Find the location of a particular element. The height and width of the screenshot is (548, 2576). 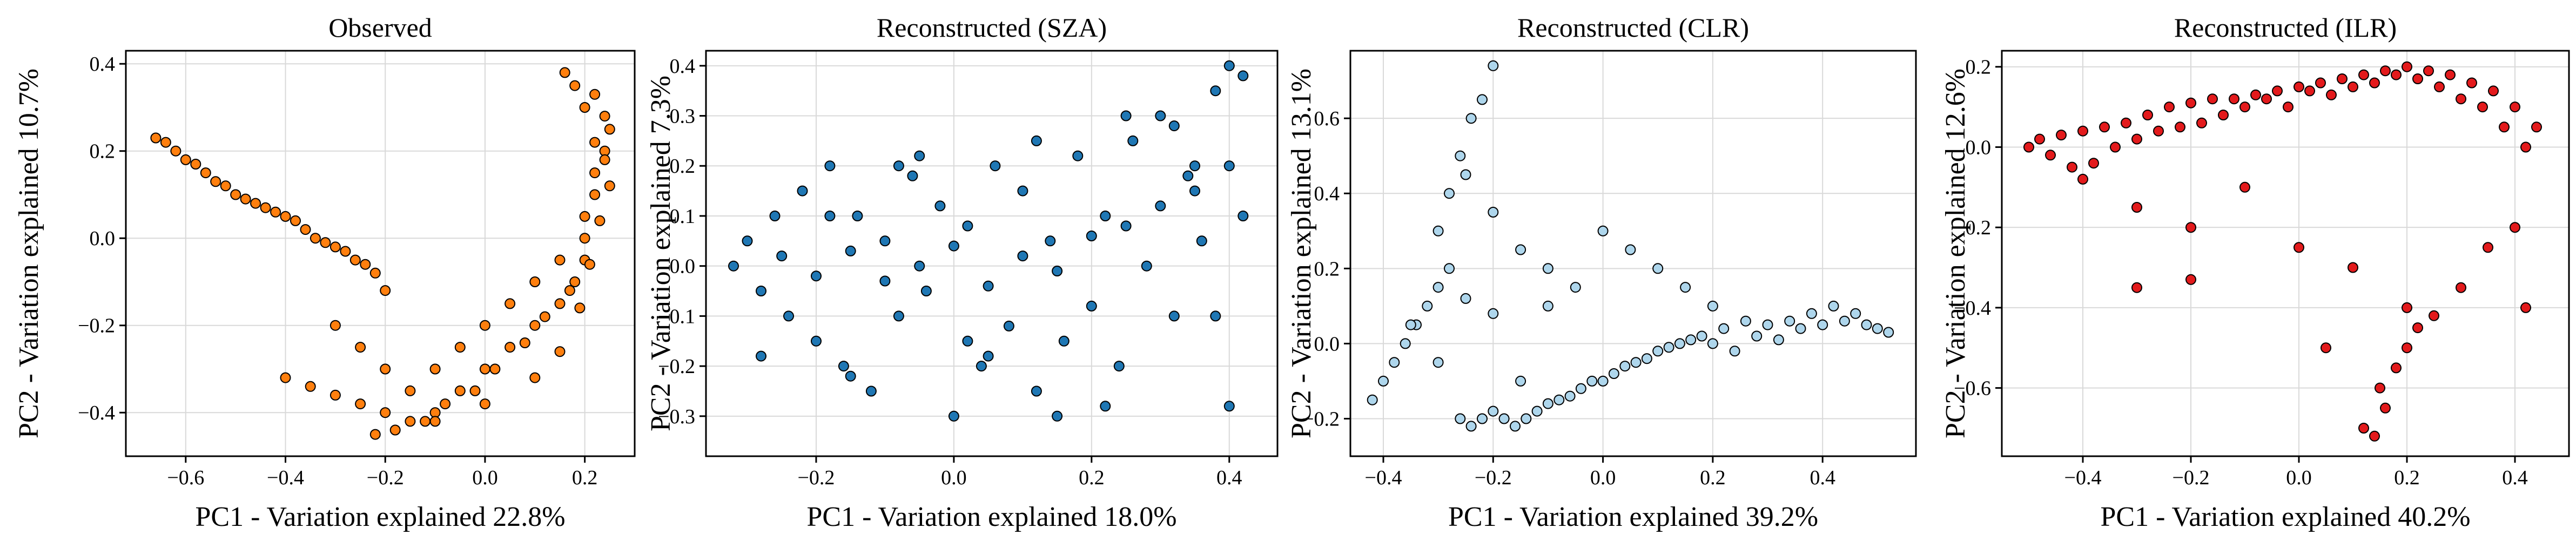

x-tick-label-observed: −0.6 is located at coordinates (185, 477).